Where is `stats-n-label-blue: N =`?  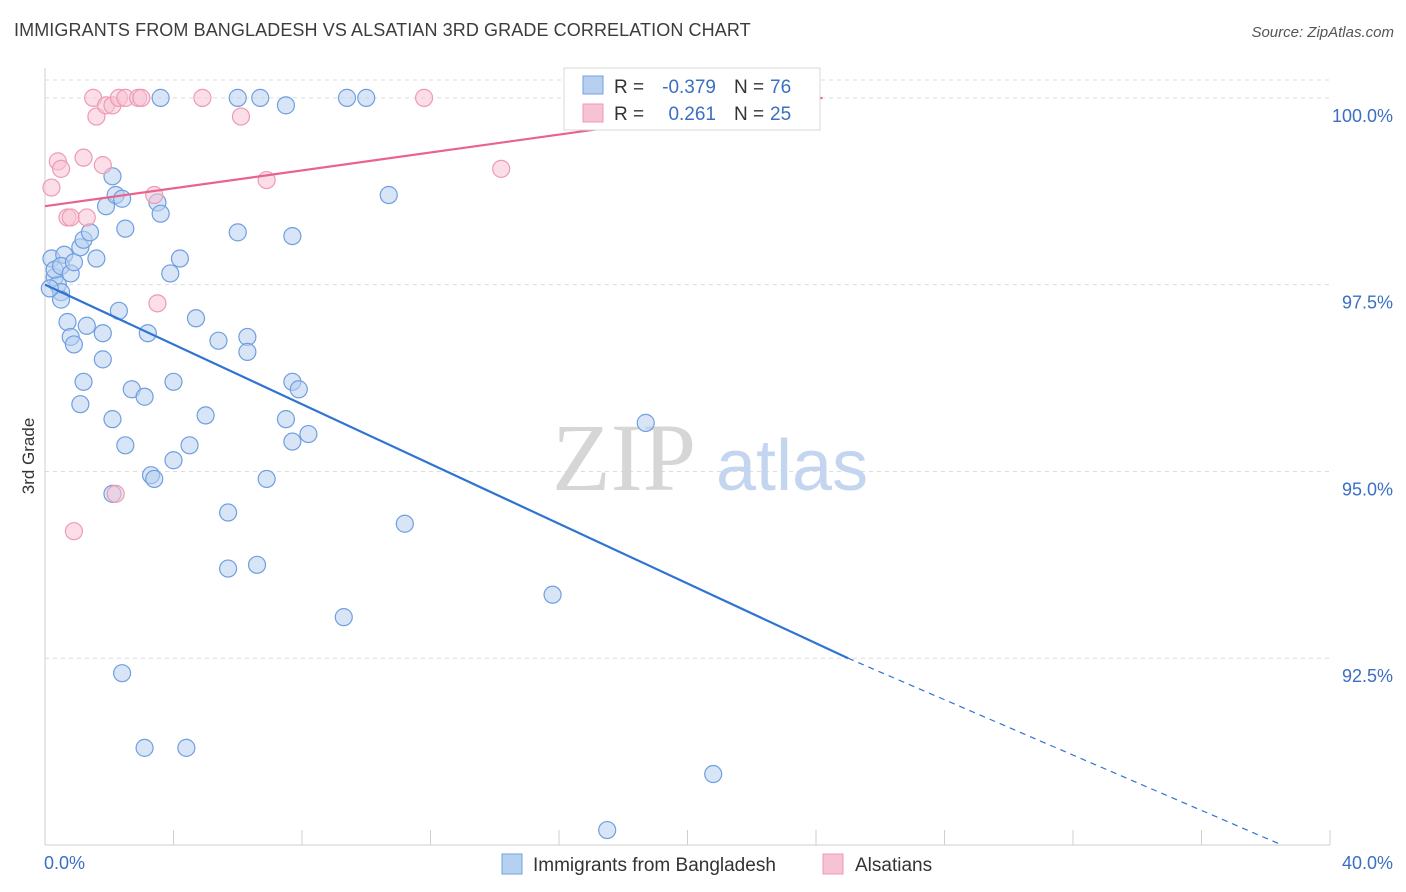 stats-n-label-blue: N = is located at coordinates (749, 87).